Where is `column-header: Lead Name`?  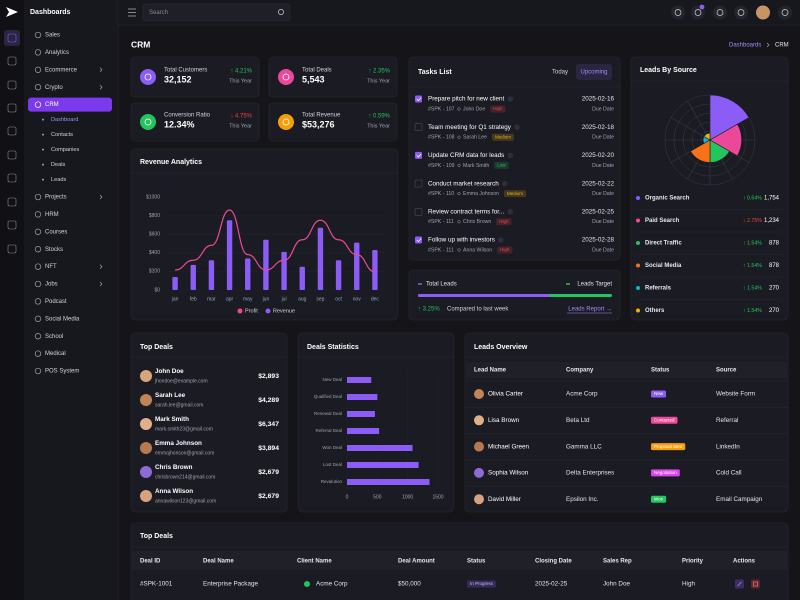
column-header: Lead Name is located at coordinates (490, 371).